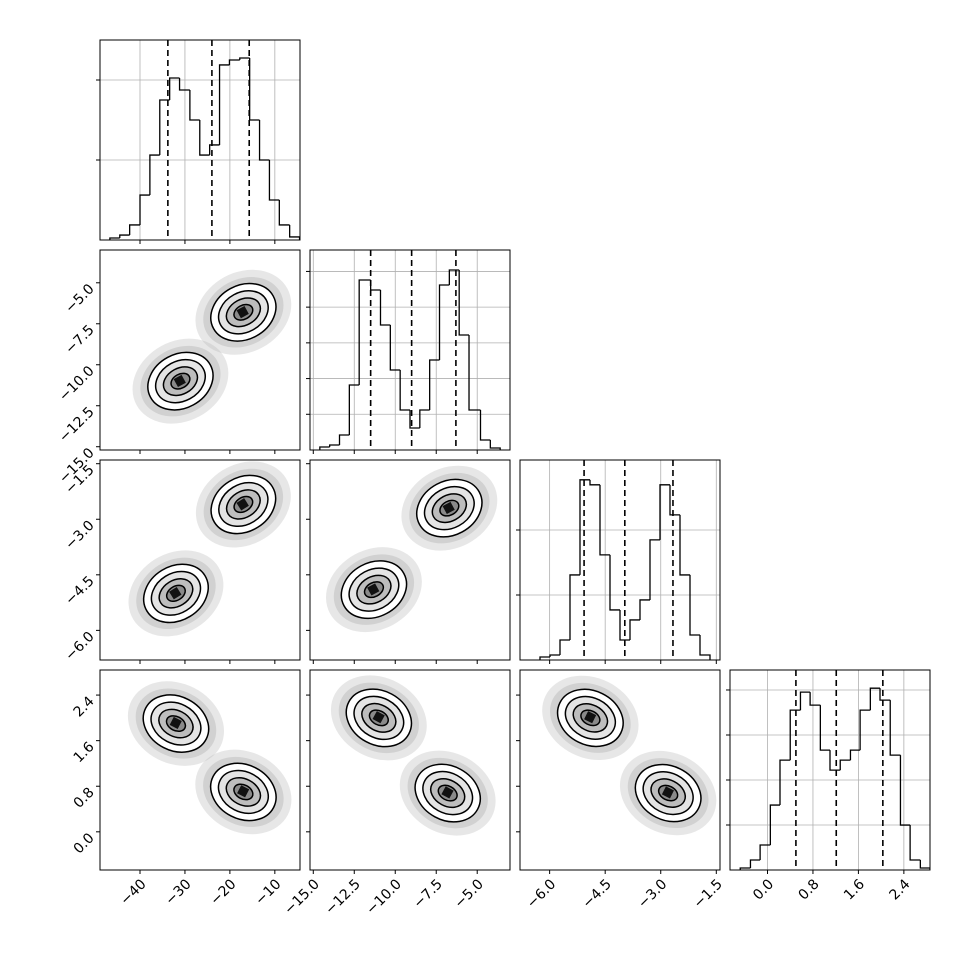 Image resolution: width=970 pixels, height=970 pixels. What do you see at coordinates (79, 590) in the screenshot?
I see `y-tick-label: −4.5` at bounding box center [79, 590].